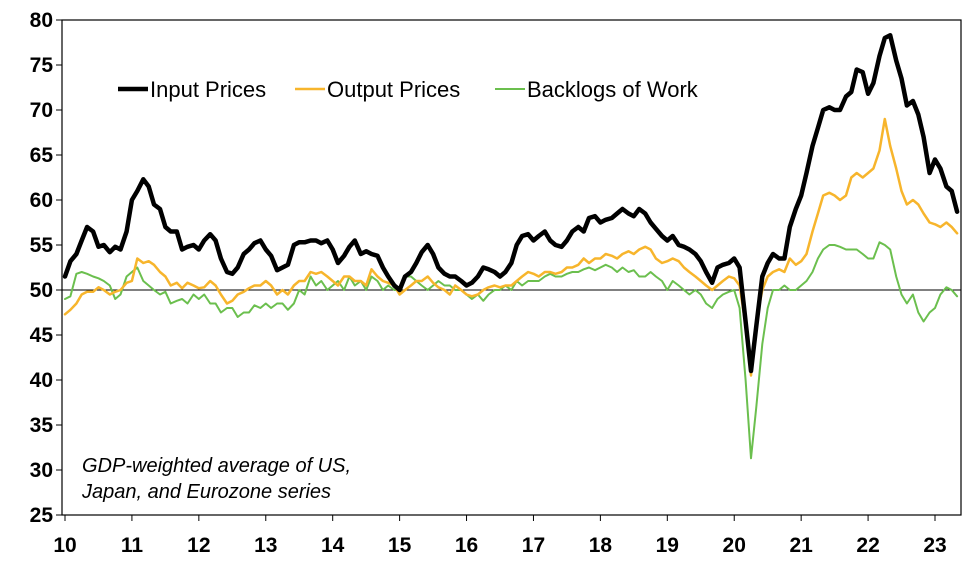 This screenshot has height=563, width=979. What do you see at coordinates (42, 515) in the screenshot?
I see `y-tick-label: 25` at bounding box center [42, 515].